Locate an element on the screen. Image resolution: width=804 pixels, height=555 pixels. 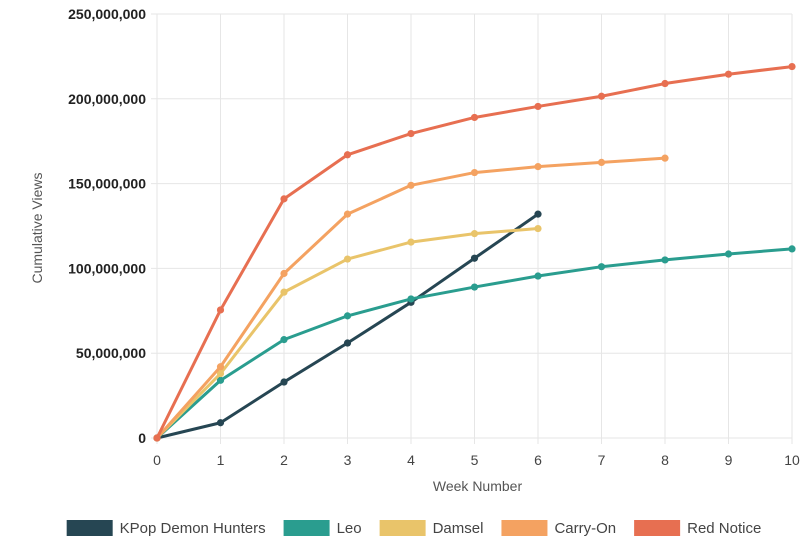
y-tick-label: 150,000,000 is located at coordinates (107, 184).